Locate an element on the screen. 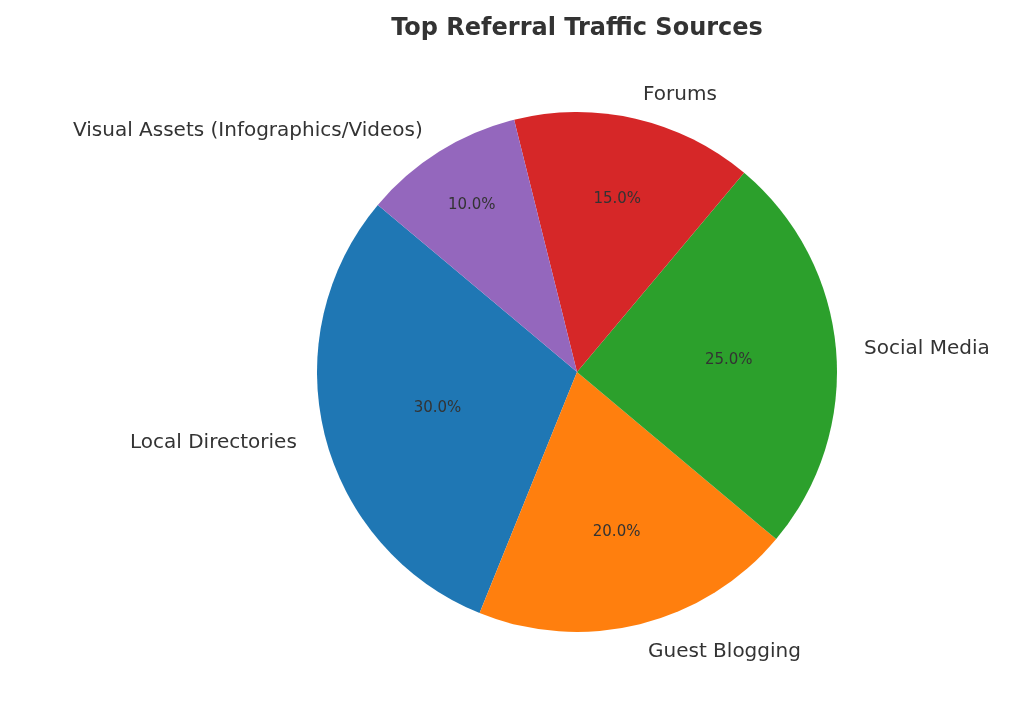 The width and height of the screenshot is (1024, 712). slice-label: Forums is located at coordinates (680, 93).